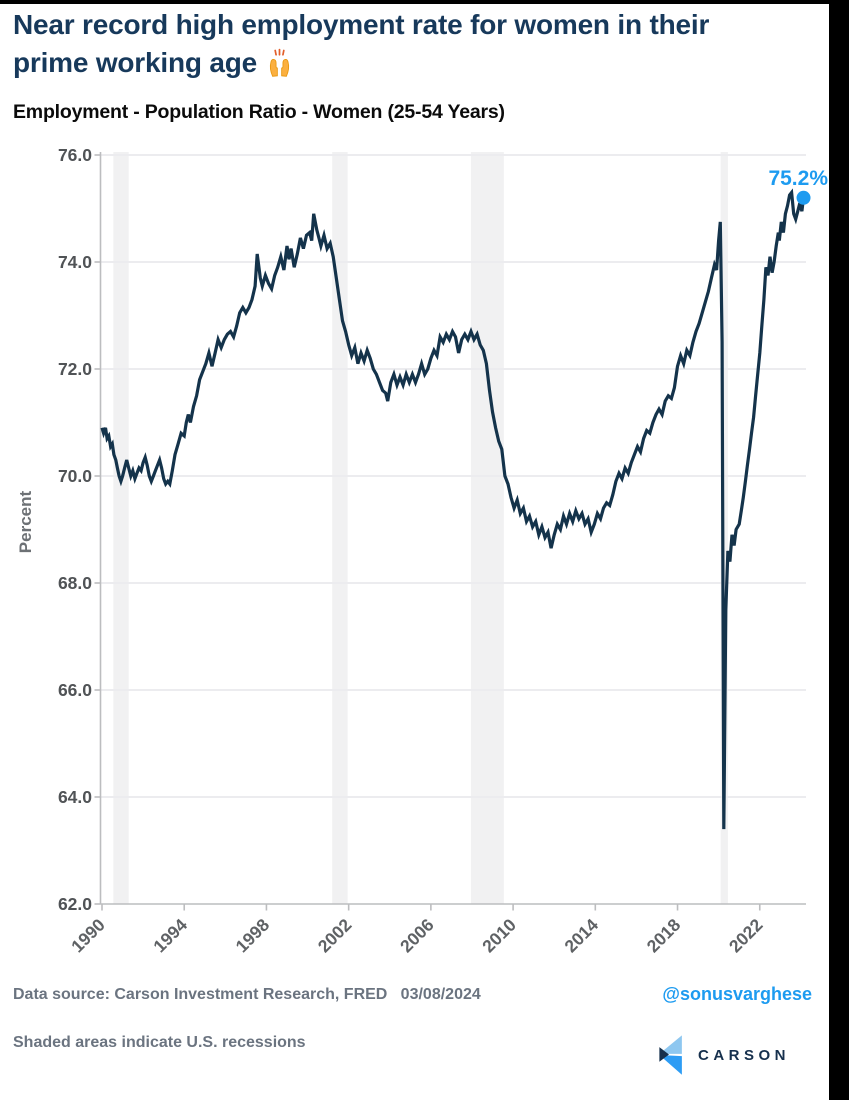 This screenshot has height=1100, width=849. Describe the element at coordinates (75, 155) in the screenshot. I see `y-axis-tick-label: 76.0` at that location.